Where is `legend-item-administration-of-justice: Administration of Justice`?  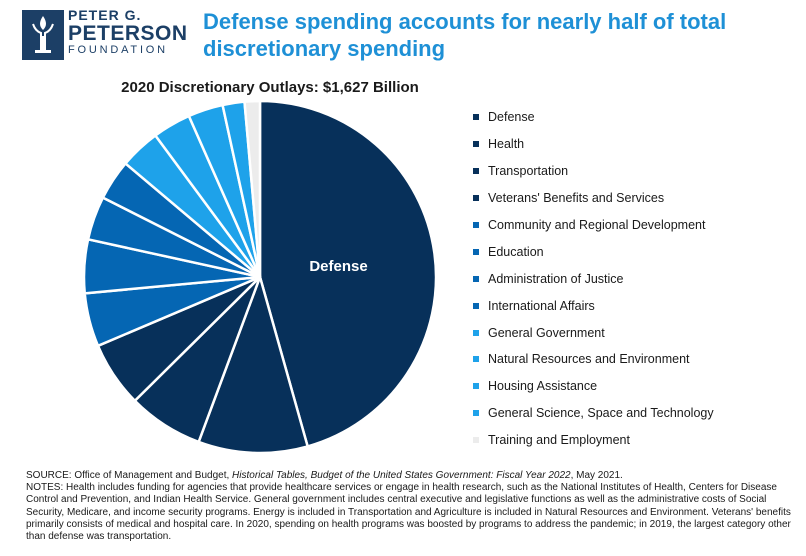 legend-item-administration-of-justice: Administration of Justice is located at coordinates (638, 278).